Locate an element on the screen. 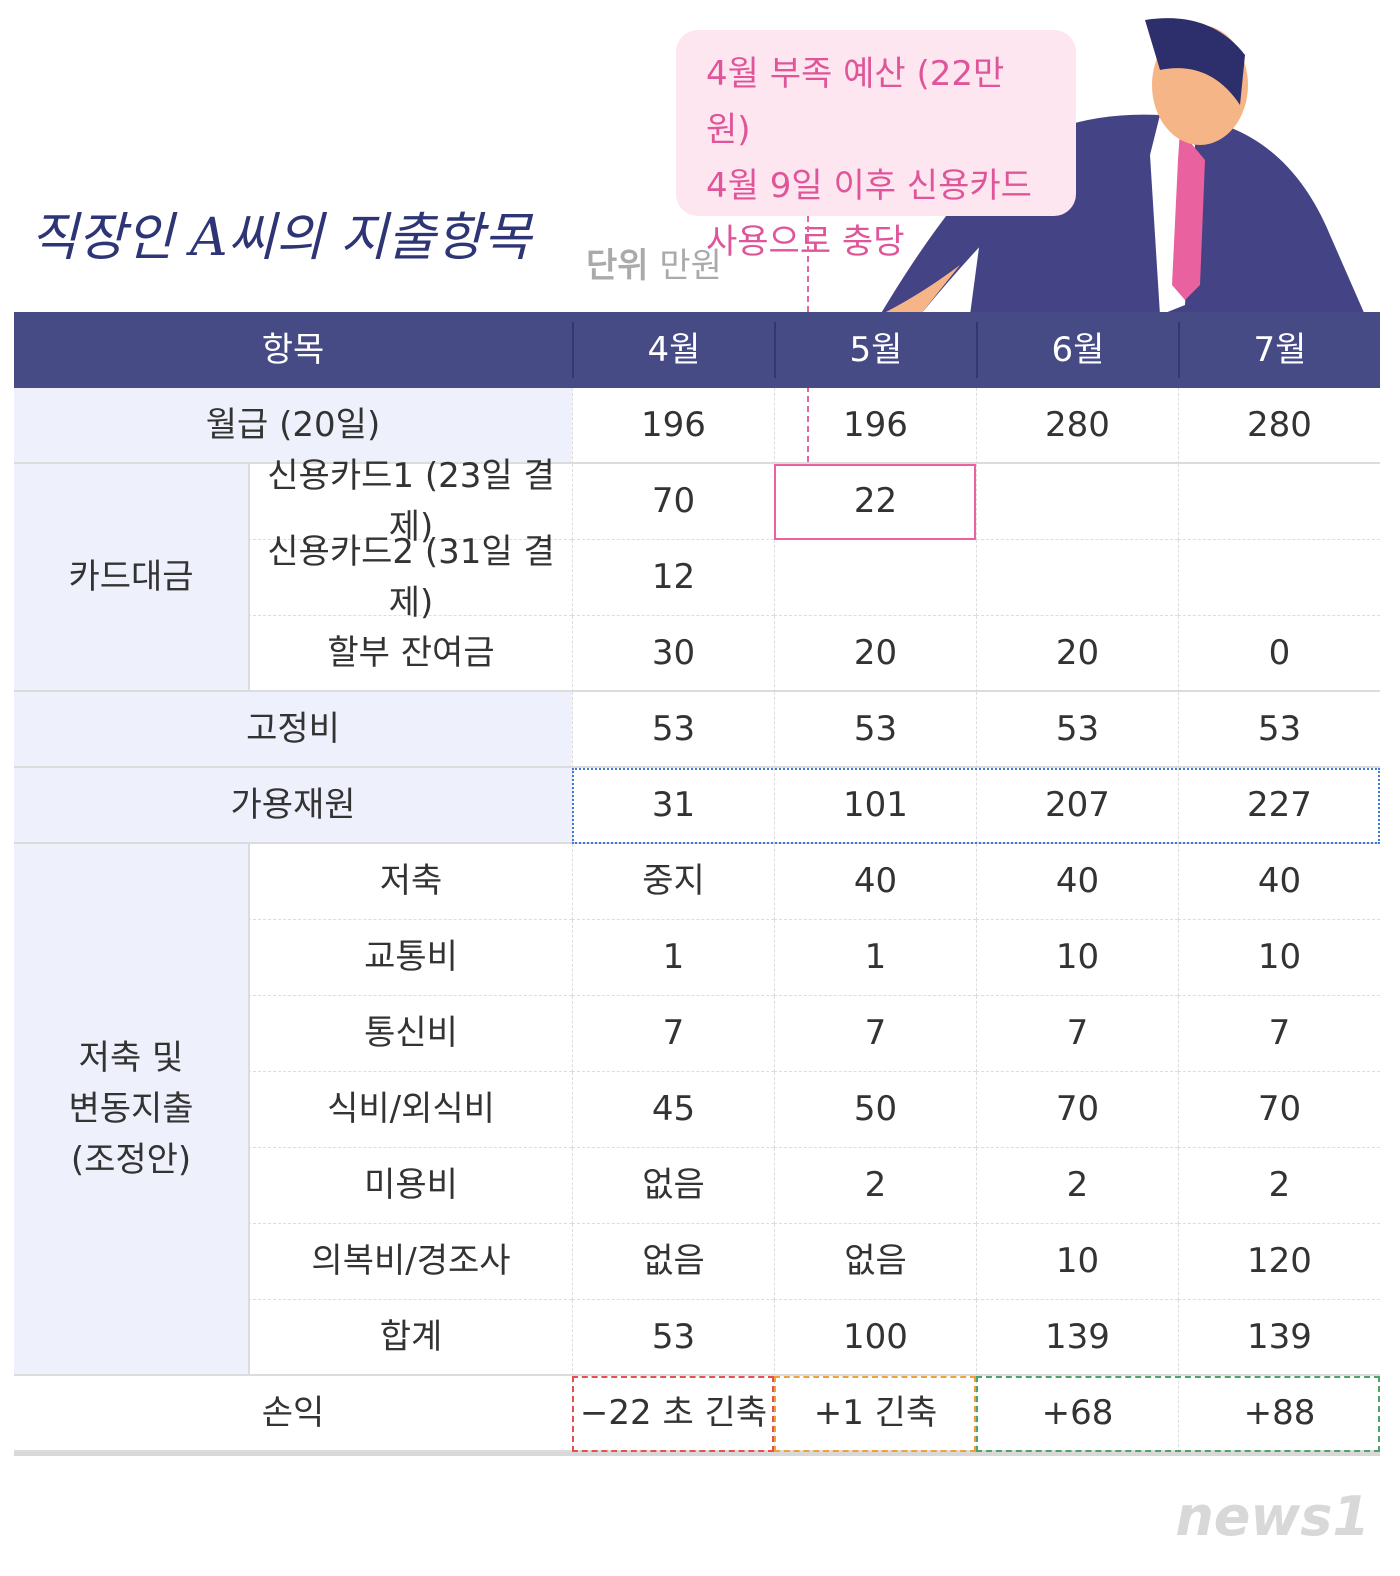 This screenshot has width=1400, height=1576. value-cell: 0 is located at coordinates (1279, 654).